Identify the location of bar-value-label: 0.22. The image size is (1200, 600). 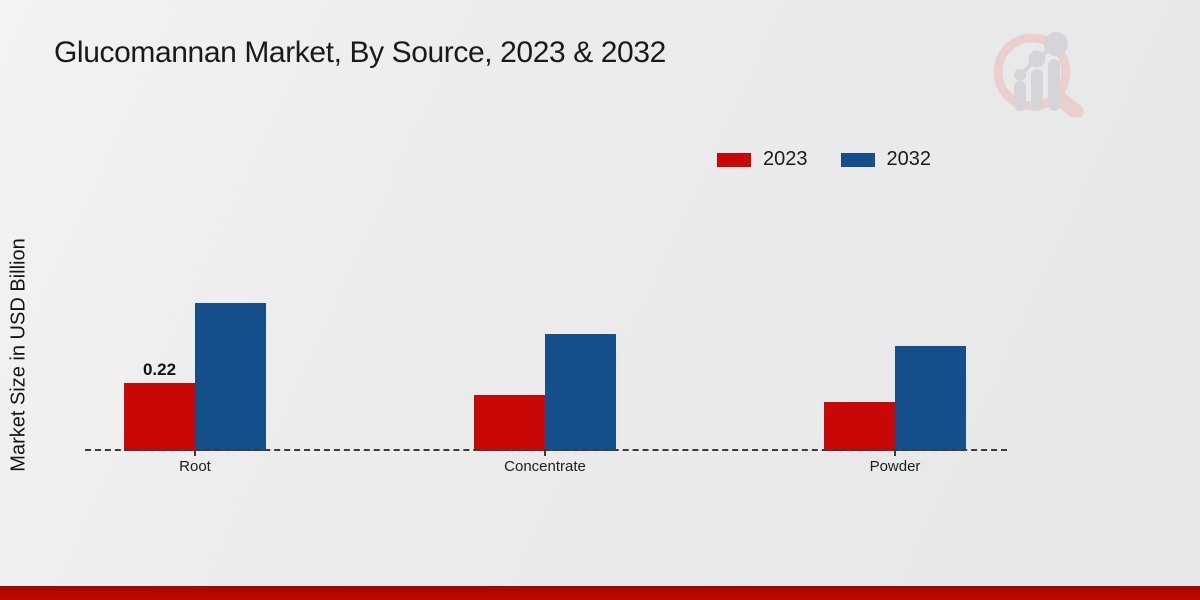
(159, 369).